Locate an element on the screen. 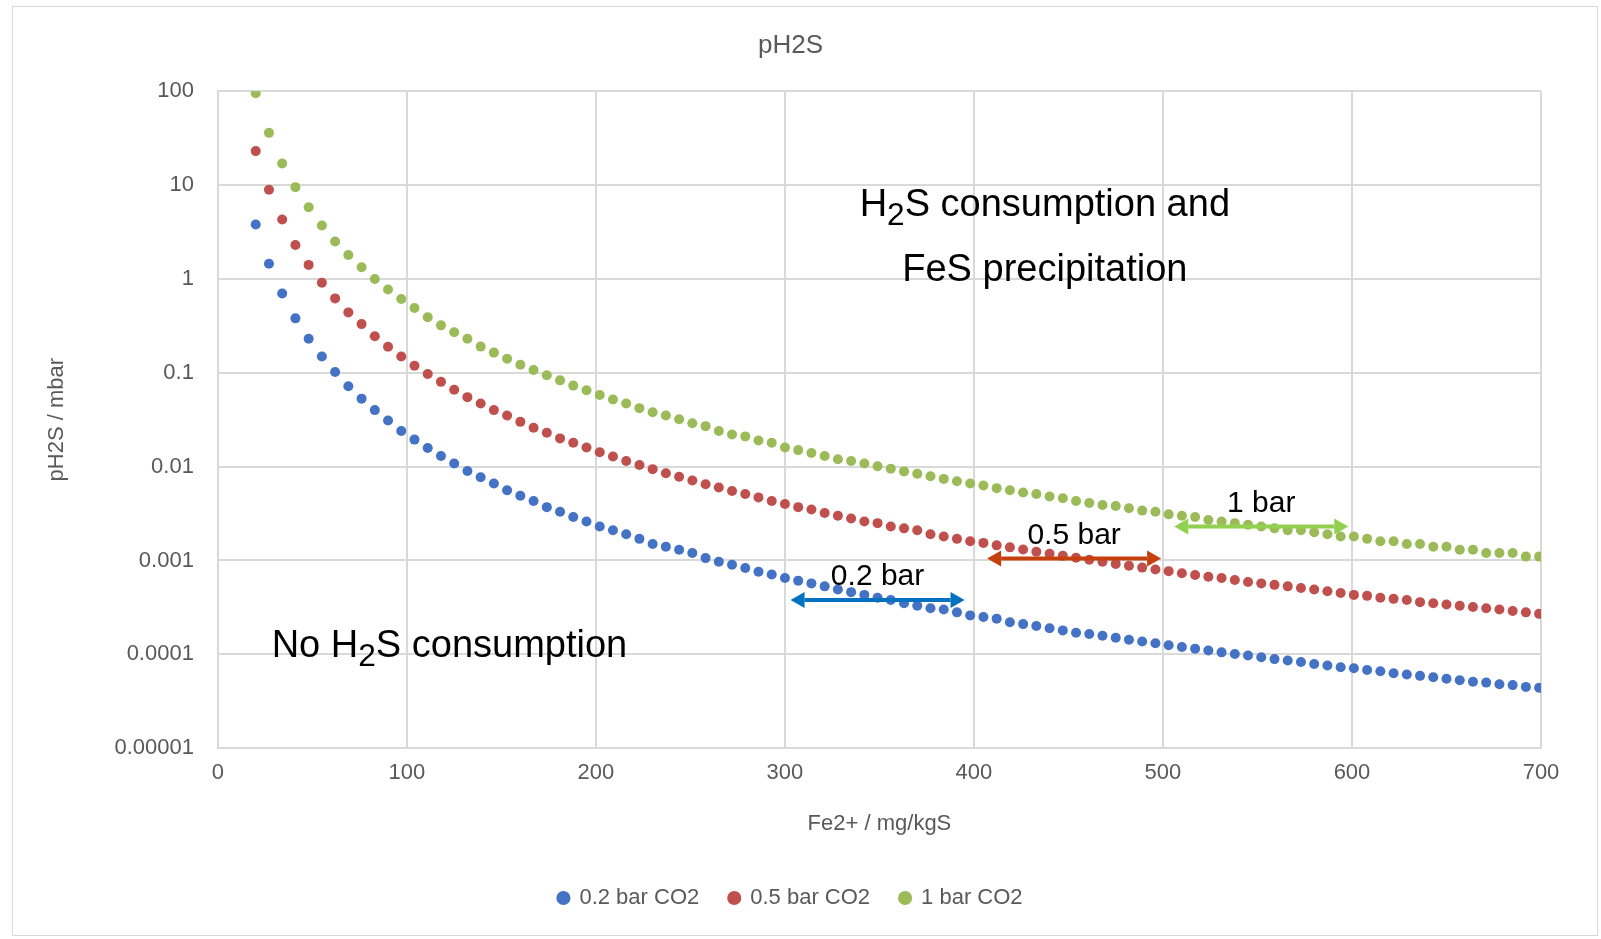  annotation: 0.5 bar is located at coordinates (1074, 533).